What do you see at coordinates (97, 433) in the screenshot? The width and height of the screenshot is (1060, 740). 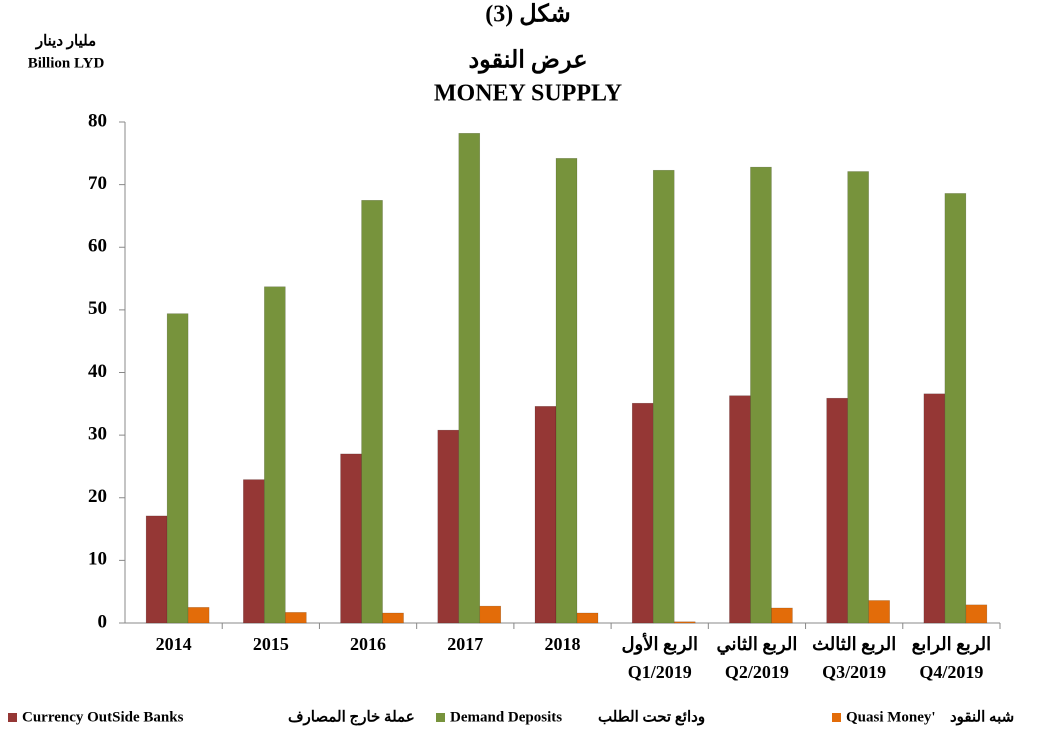 I see `y-tick-label: 30` at bounding box center [97, 433].